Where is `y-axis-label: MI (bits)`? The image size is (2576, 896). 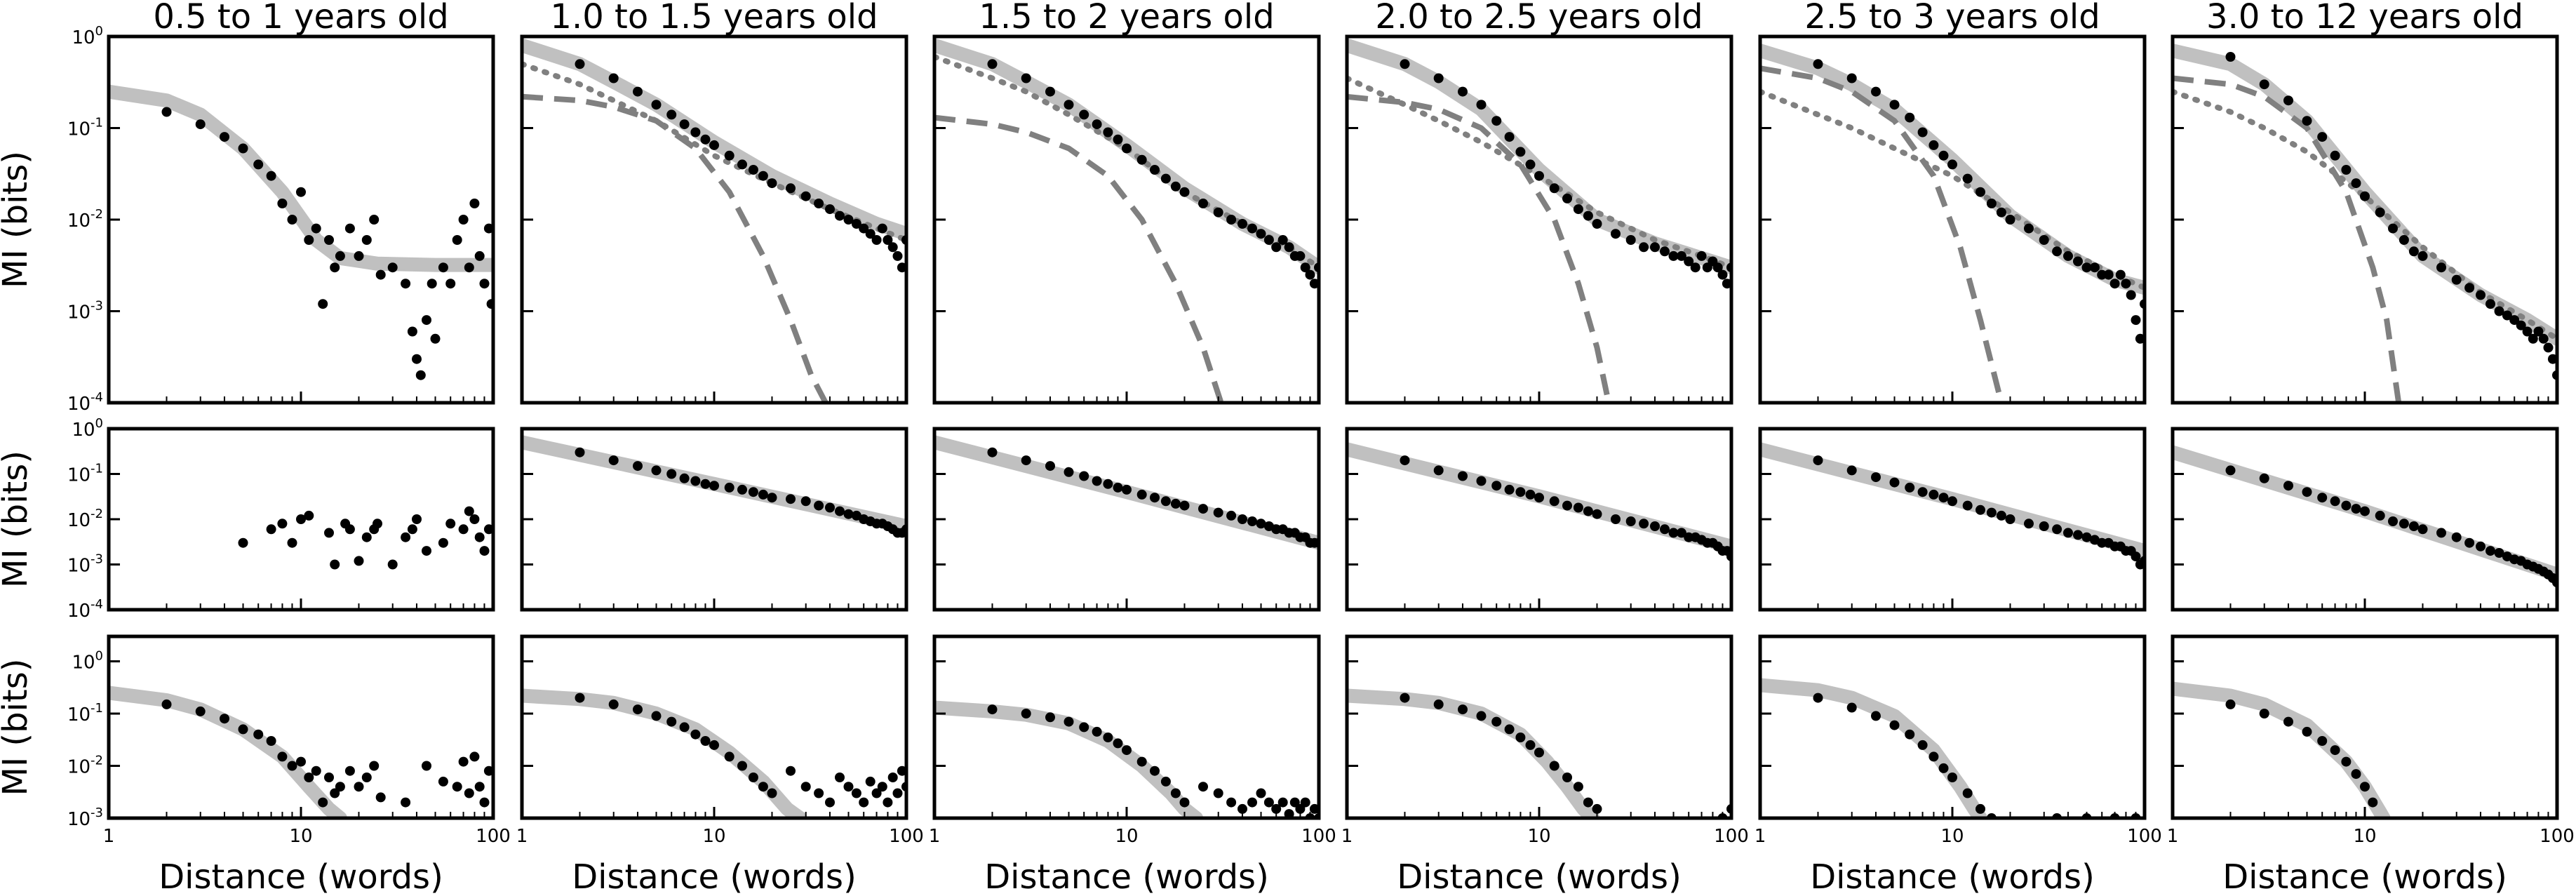 y-axis-label: MI (bits) is located at coordinates (18, 727).